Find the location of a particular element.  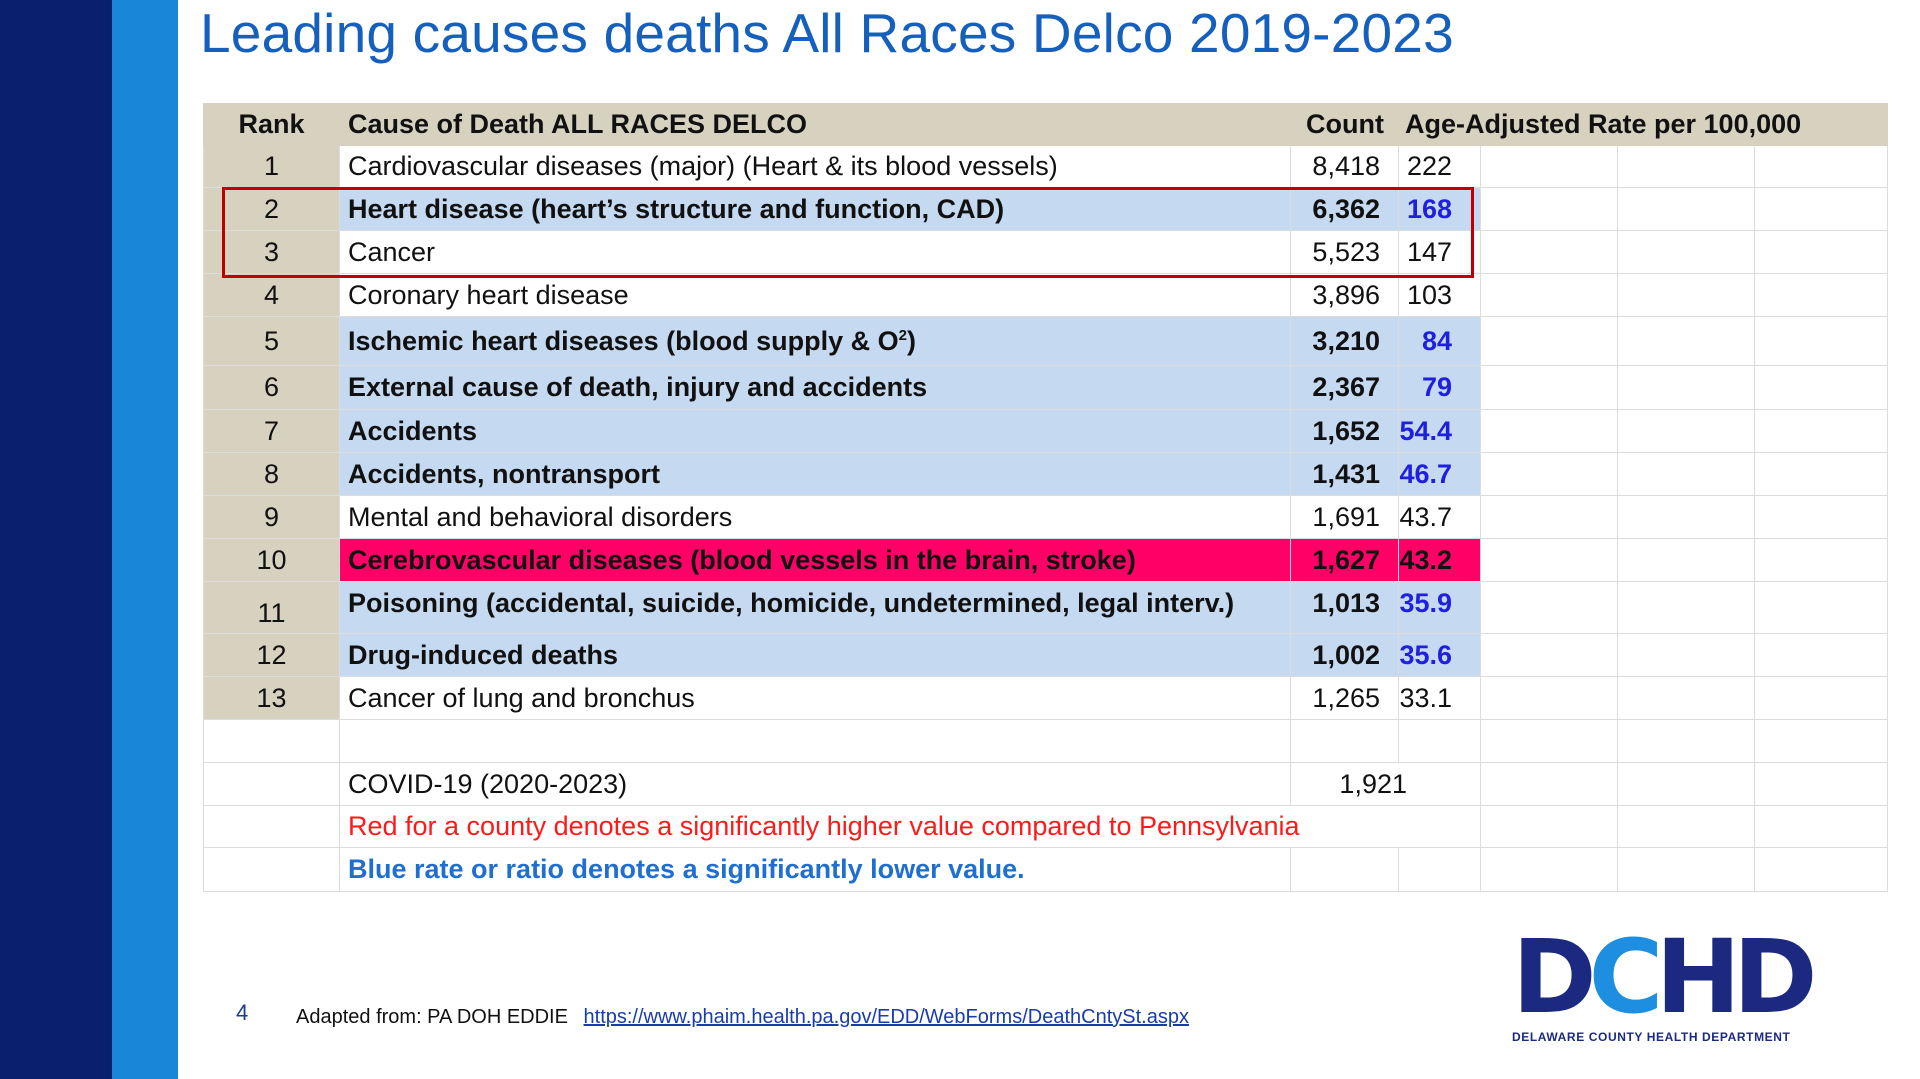

count-cell: 1,652 is located at coordinates (1344, 431).